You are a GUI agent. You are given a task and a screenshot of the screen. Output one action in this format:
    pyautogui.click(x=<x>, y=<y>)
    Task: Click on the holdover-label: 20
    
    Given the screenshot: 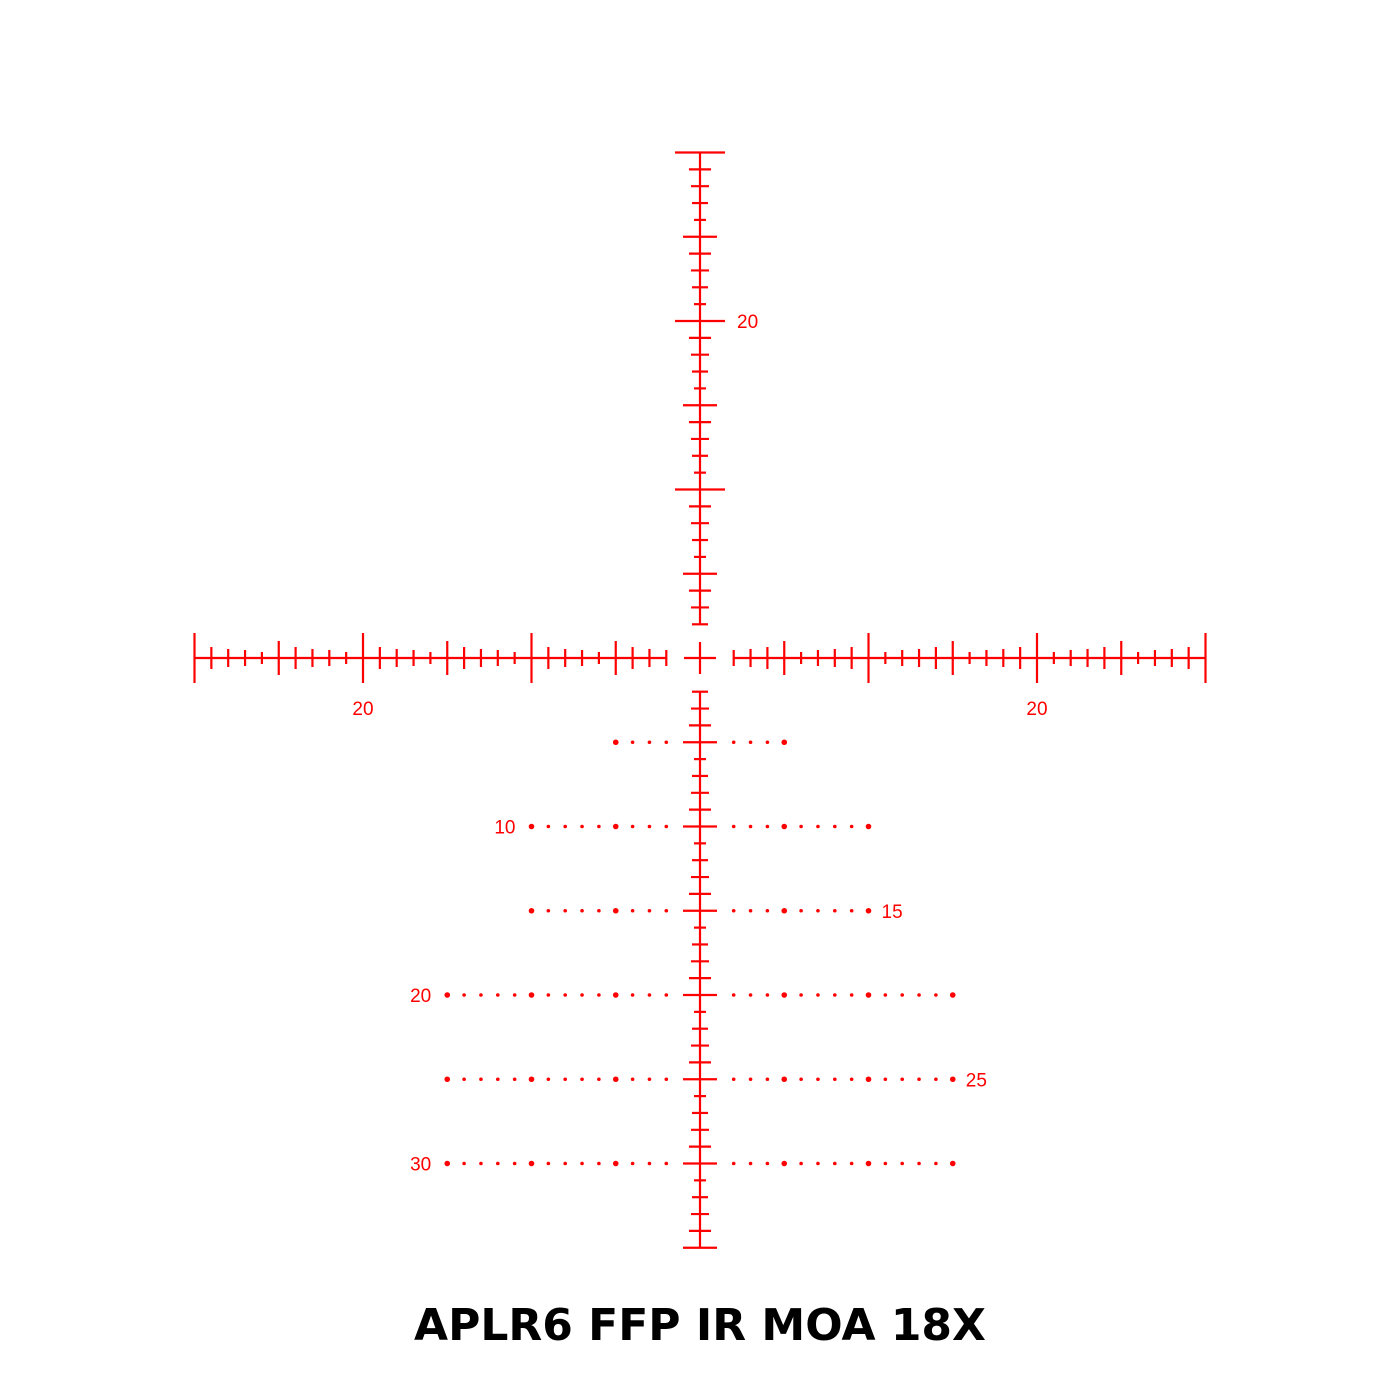 What is the action you would take?
    pyautogui.click(x=420, y=996)
    